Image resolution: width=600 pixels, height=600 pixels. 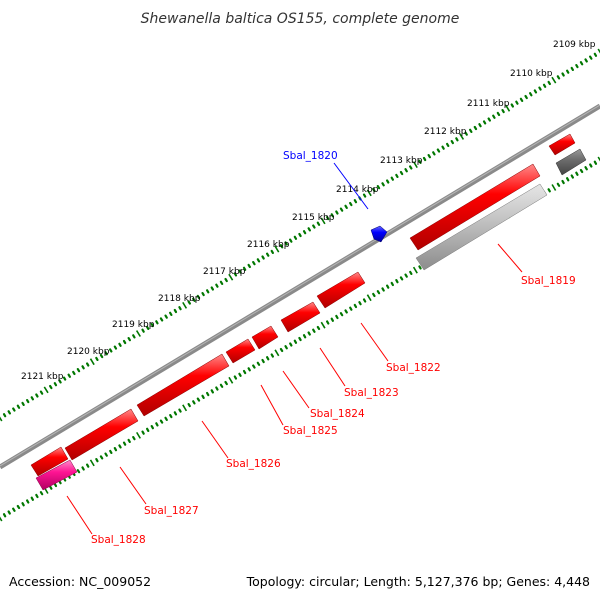 What do you see at coordinates (42, 377) in the screenshot?
I see `kbp-label: 2121 kbp` at bounding box center [42, 377].